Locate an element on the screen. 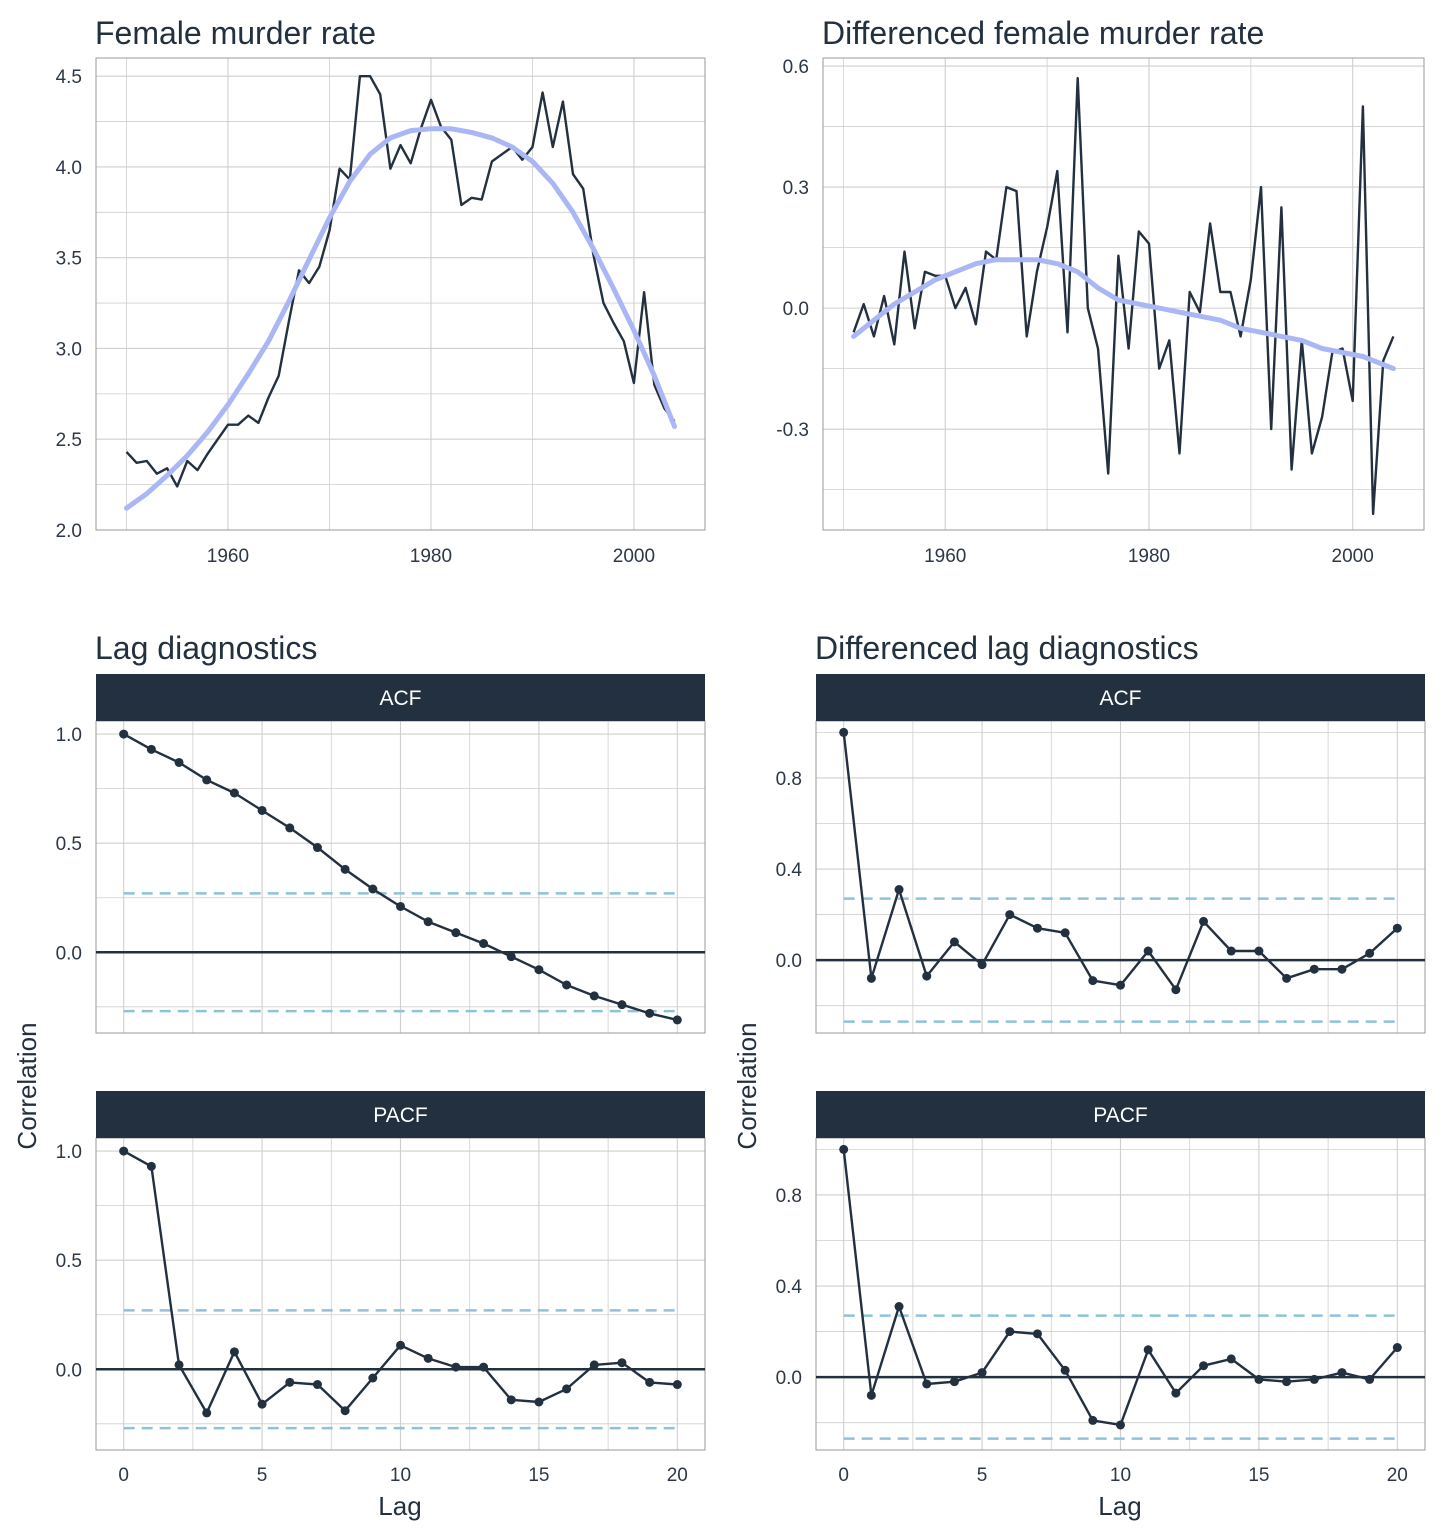  strip-acf is located at coordinates (400, 697).